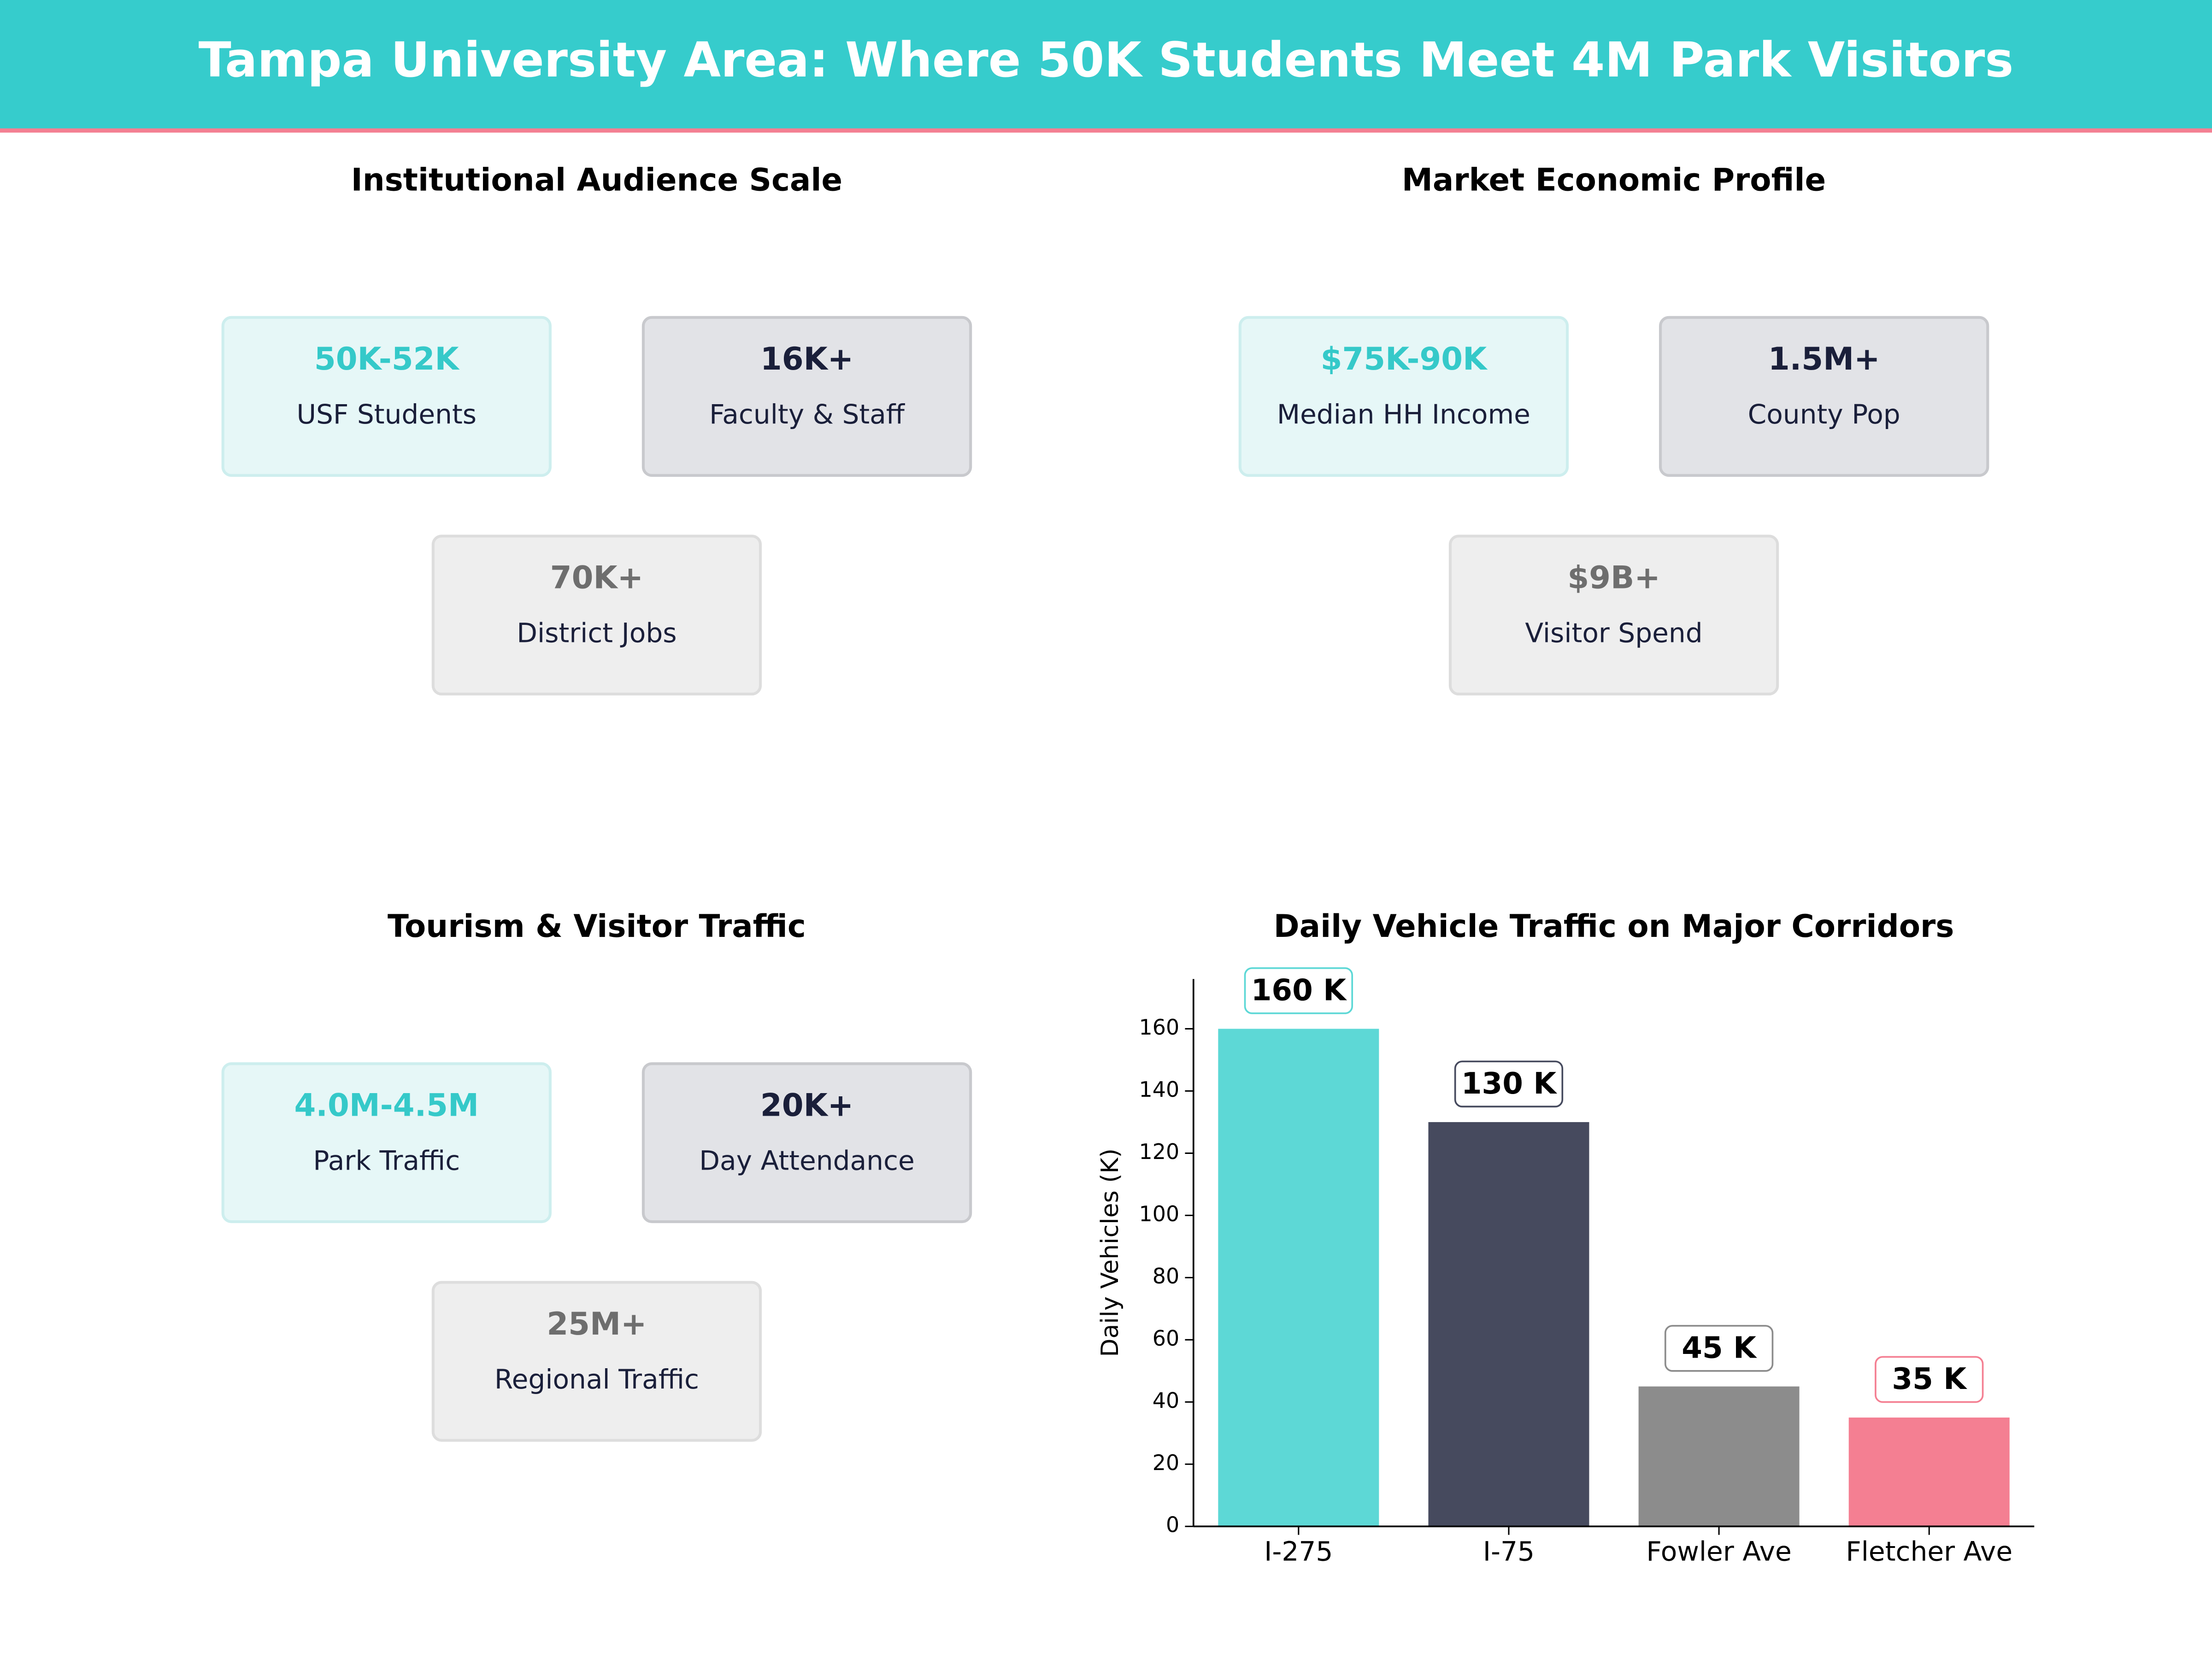 The image size is (2212, 1659). I want to click on y-tick-label: 100, so click(1159, 1213).